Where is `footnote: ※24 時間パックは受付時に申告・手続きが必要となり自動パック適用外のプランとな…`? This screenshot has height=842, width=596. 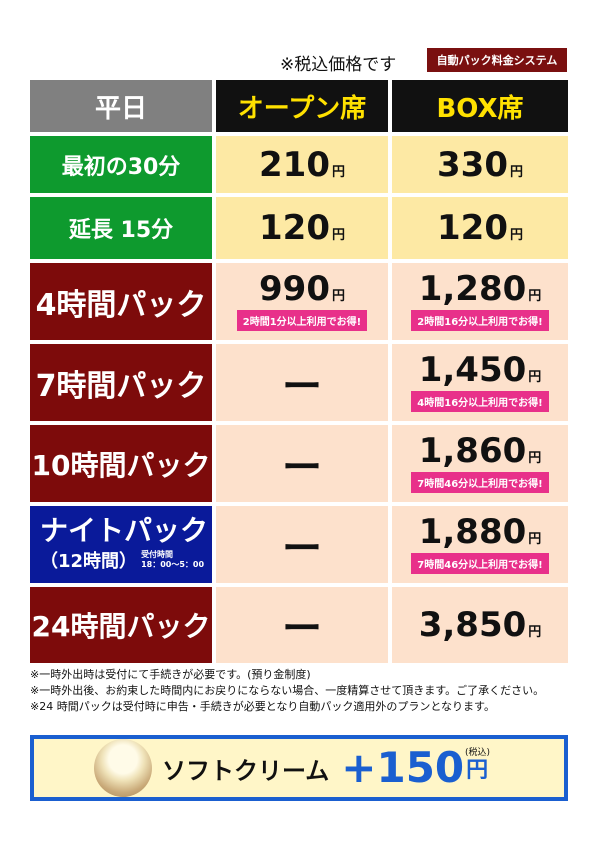
footnote: ※24 時間パックは受付時に申告・手続きが必要となり自動パック適用外のプランとな… is located at coordinates (262, 706).